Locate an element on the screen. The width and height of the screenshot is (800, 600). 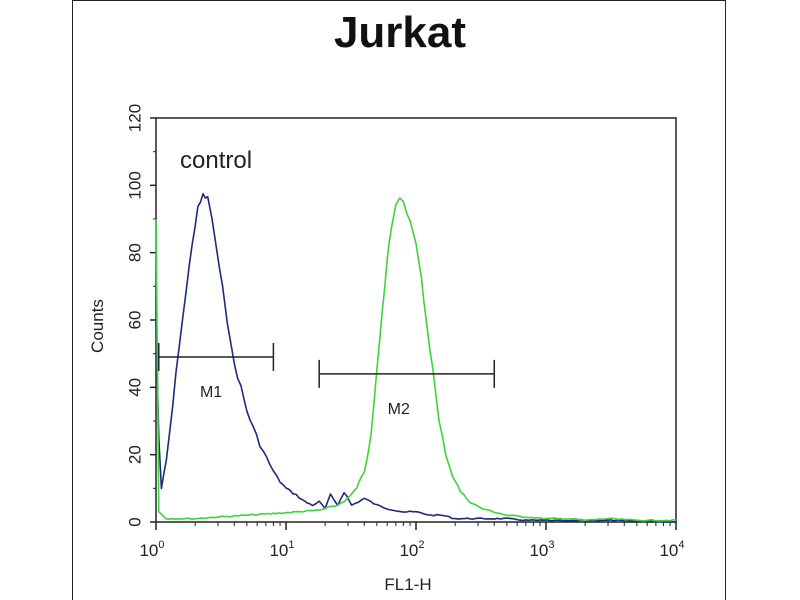
y-tick-label: 20 is located at coordinates (134, 454).